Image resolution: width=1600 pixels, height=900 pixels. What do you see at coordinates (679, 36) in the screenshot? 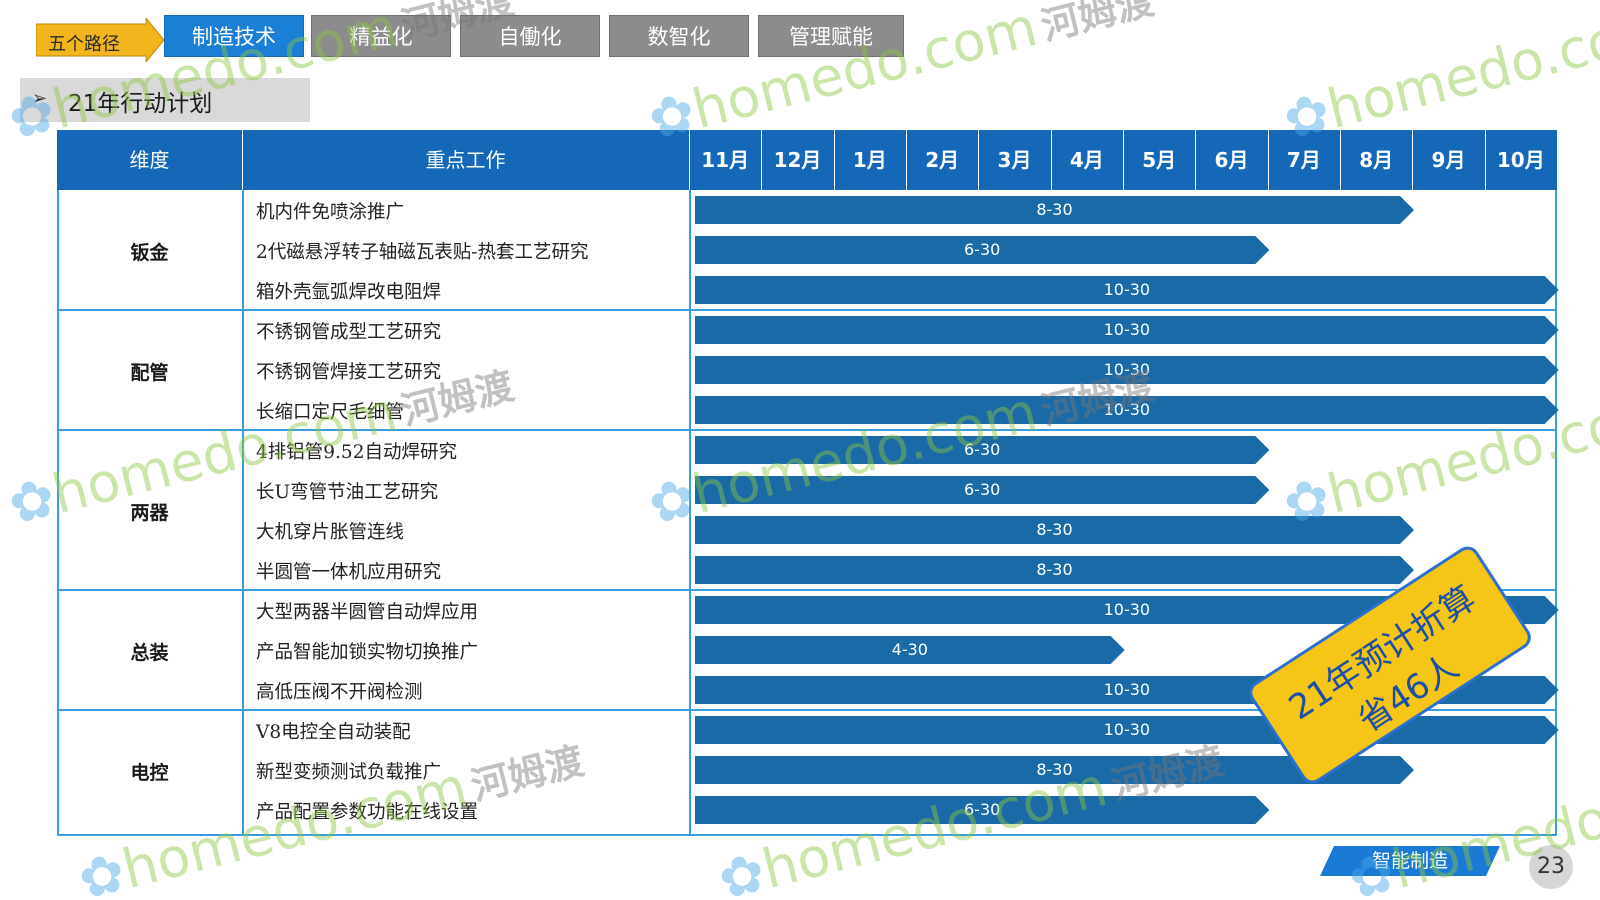
I see `tab-digital-intelligence: 数智化` at bounding box center [679, 36].